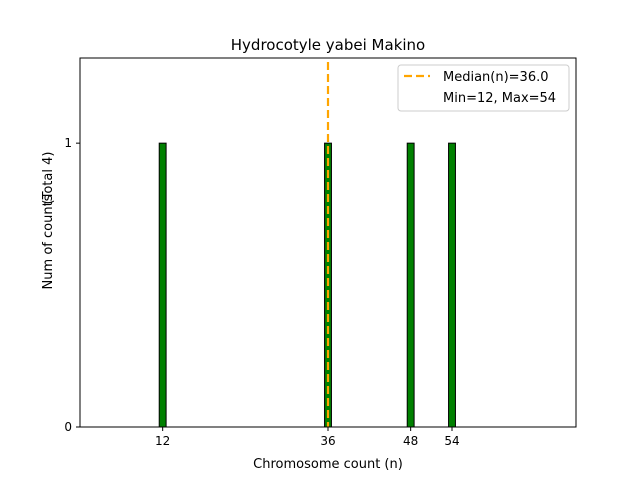 The image size is (640, 484). What do you see at coordinates (328, 464) in the screenshot?
I see `x-axis-label: Chromosome count (n)` at bounding box center [328, 464].